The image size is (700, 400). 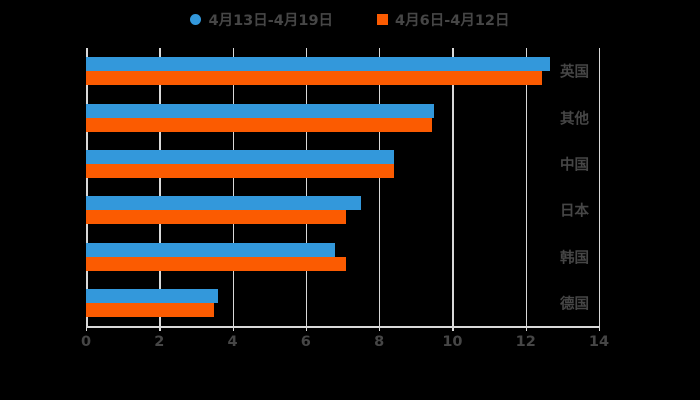 I want to click on x-axis-tick-label: 12, so click(x=525, y=342).